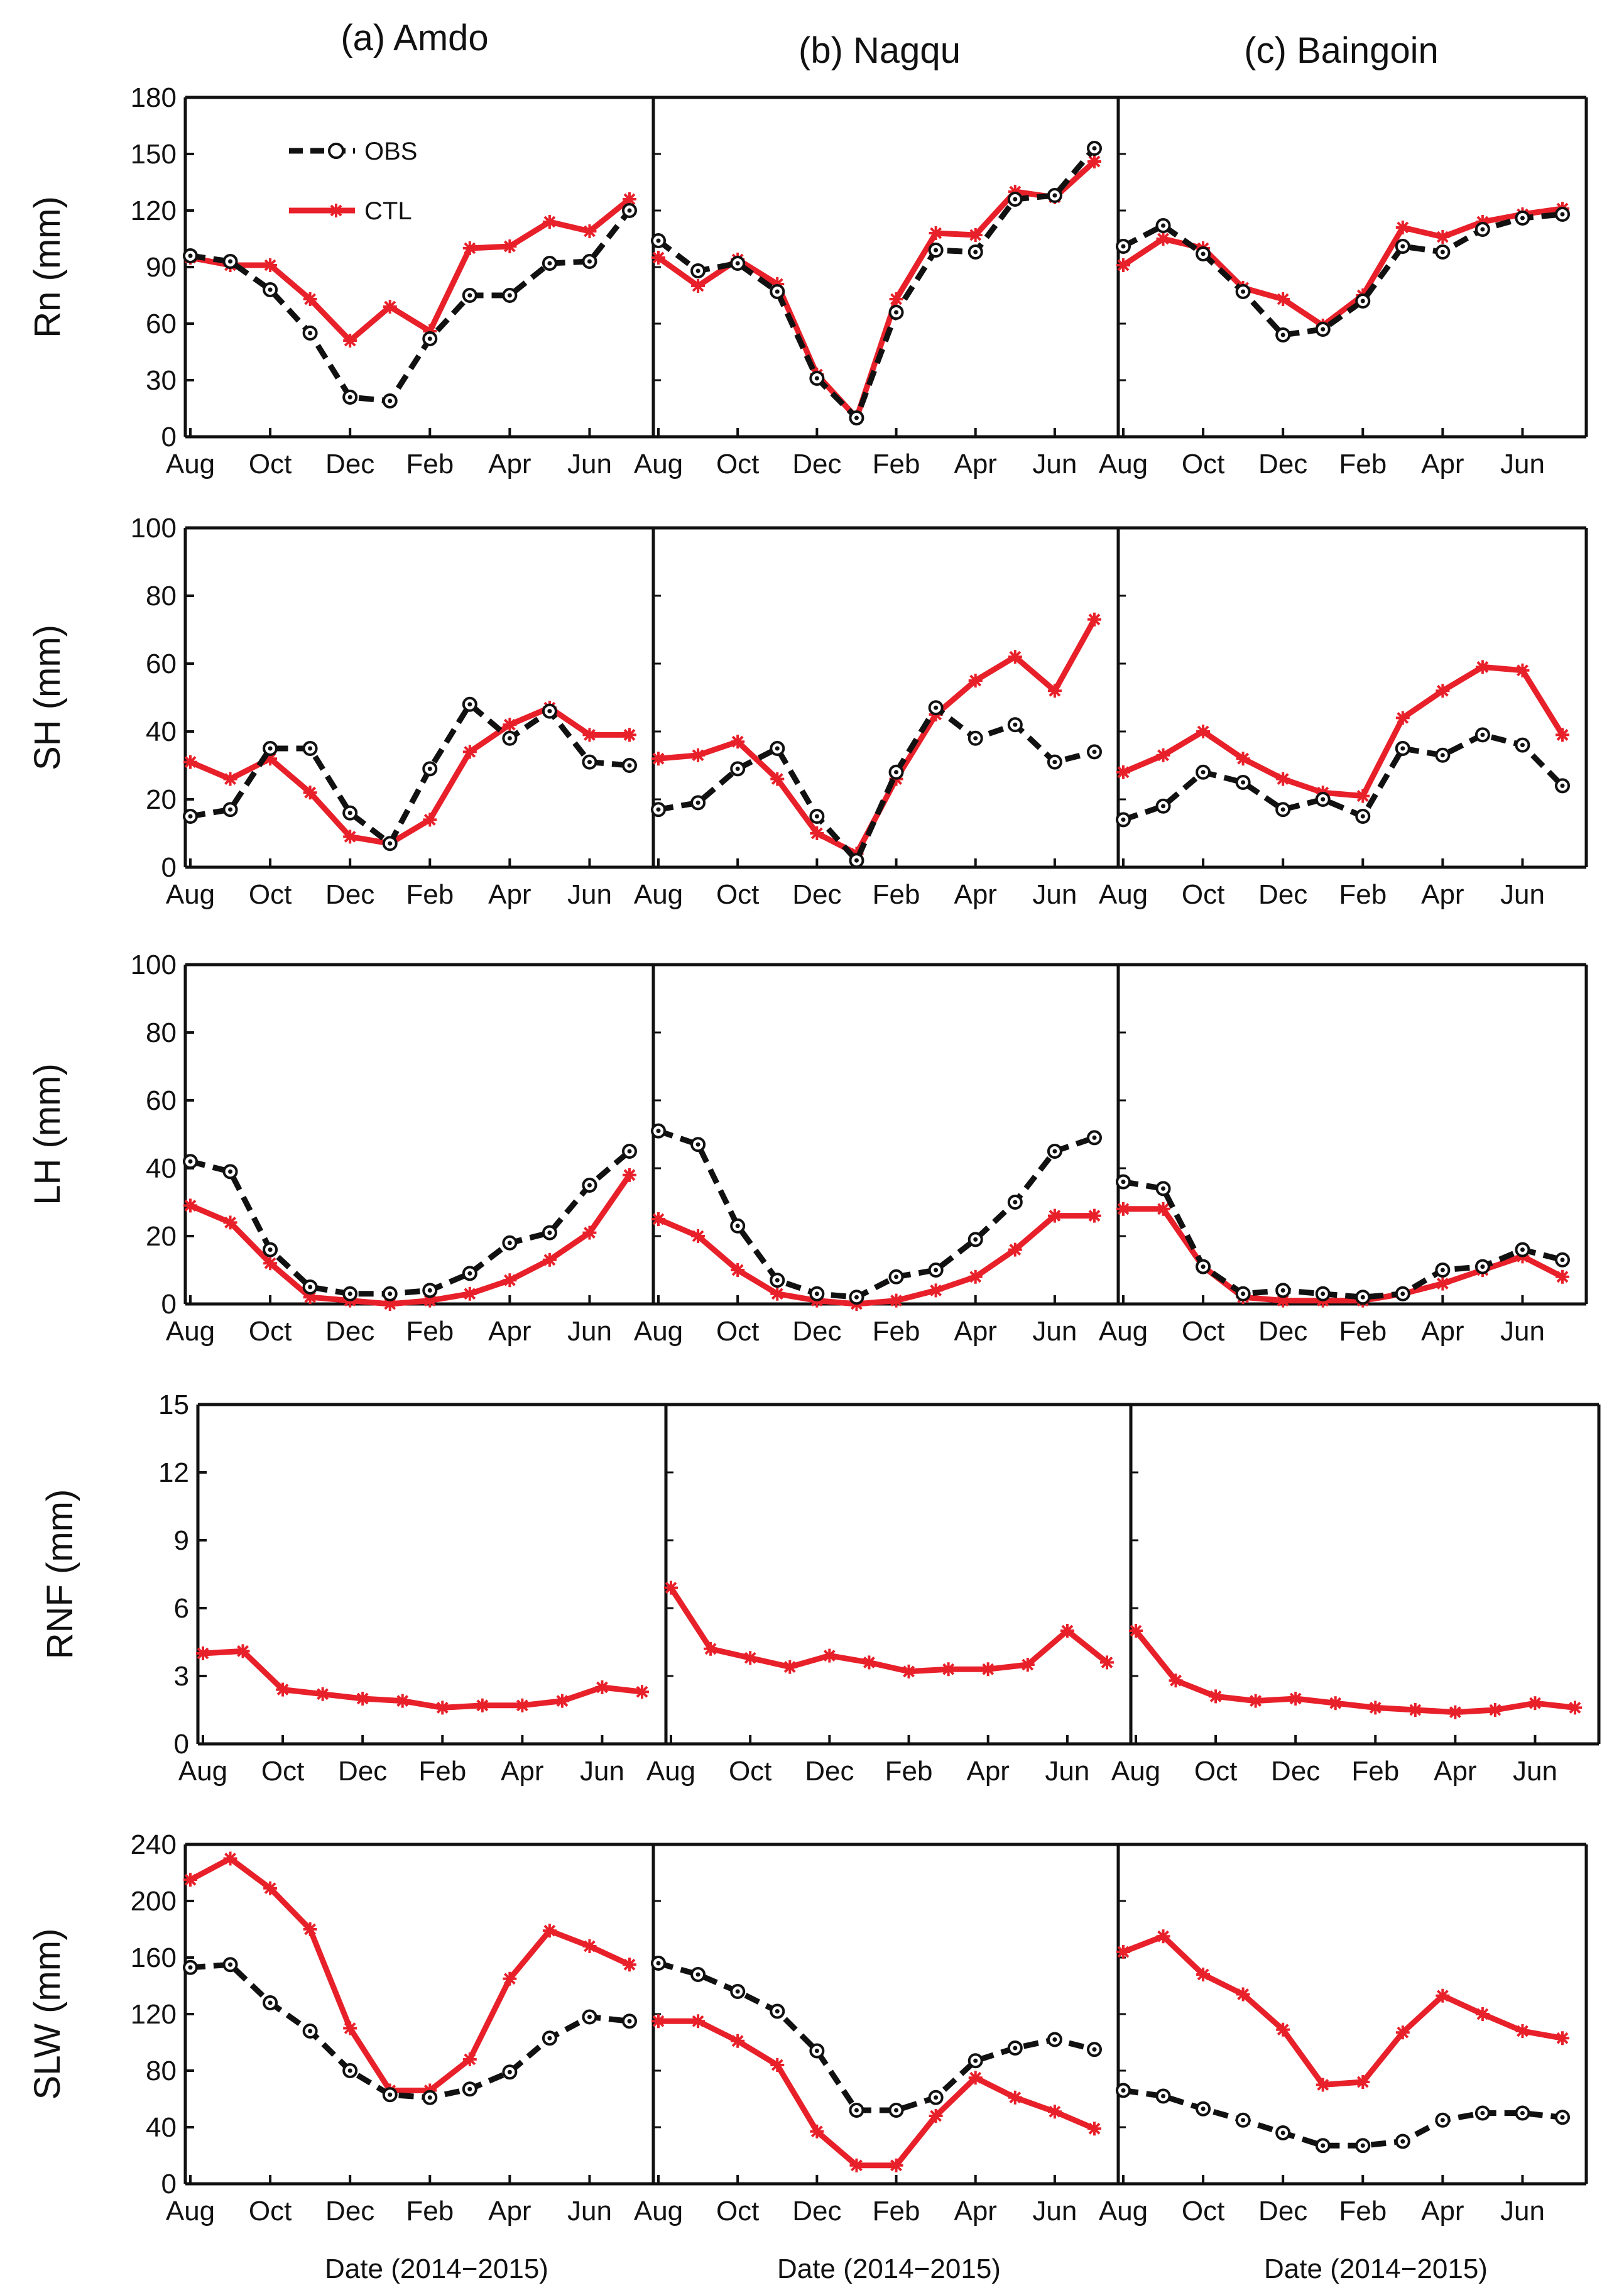 The height and width of the screenshot is (2295, 1624). I want to click on panel-lh-amdo: 0 20 40 60 80 100 LH (mm) Aug Oct Dec Feb Apr Jun, so click(340, 1148).